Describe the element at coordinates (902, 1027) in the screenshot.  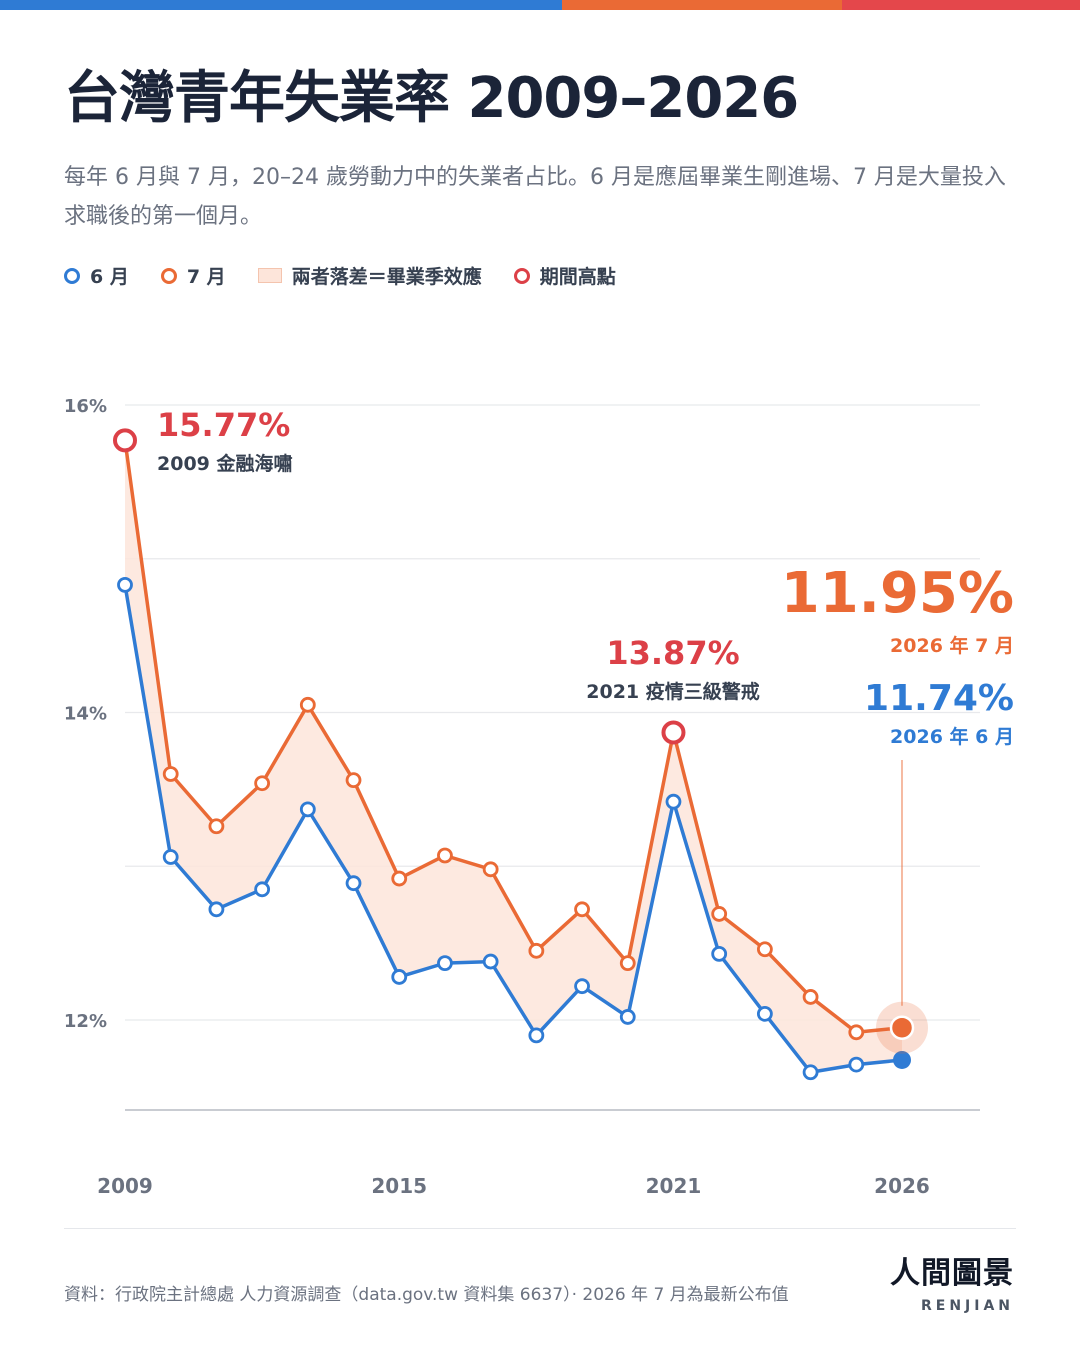
I see `july-point-2026` at that location.